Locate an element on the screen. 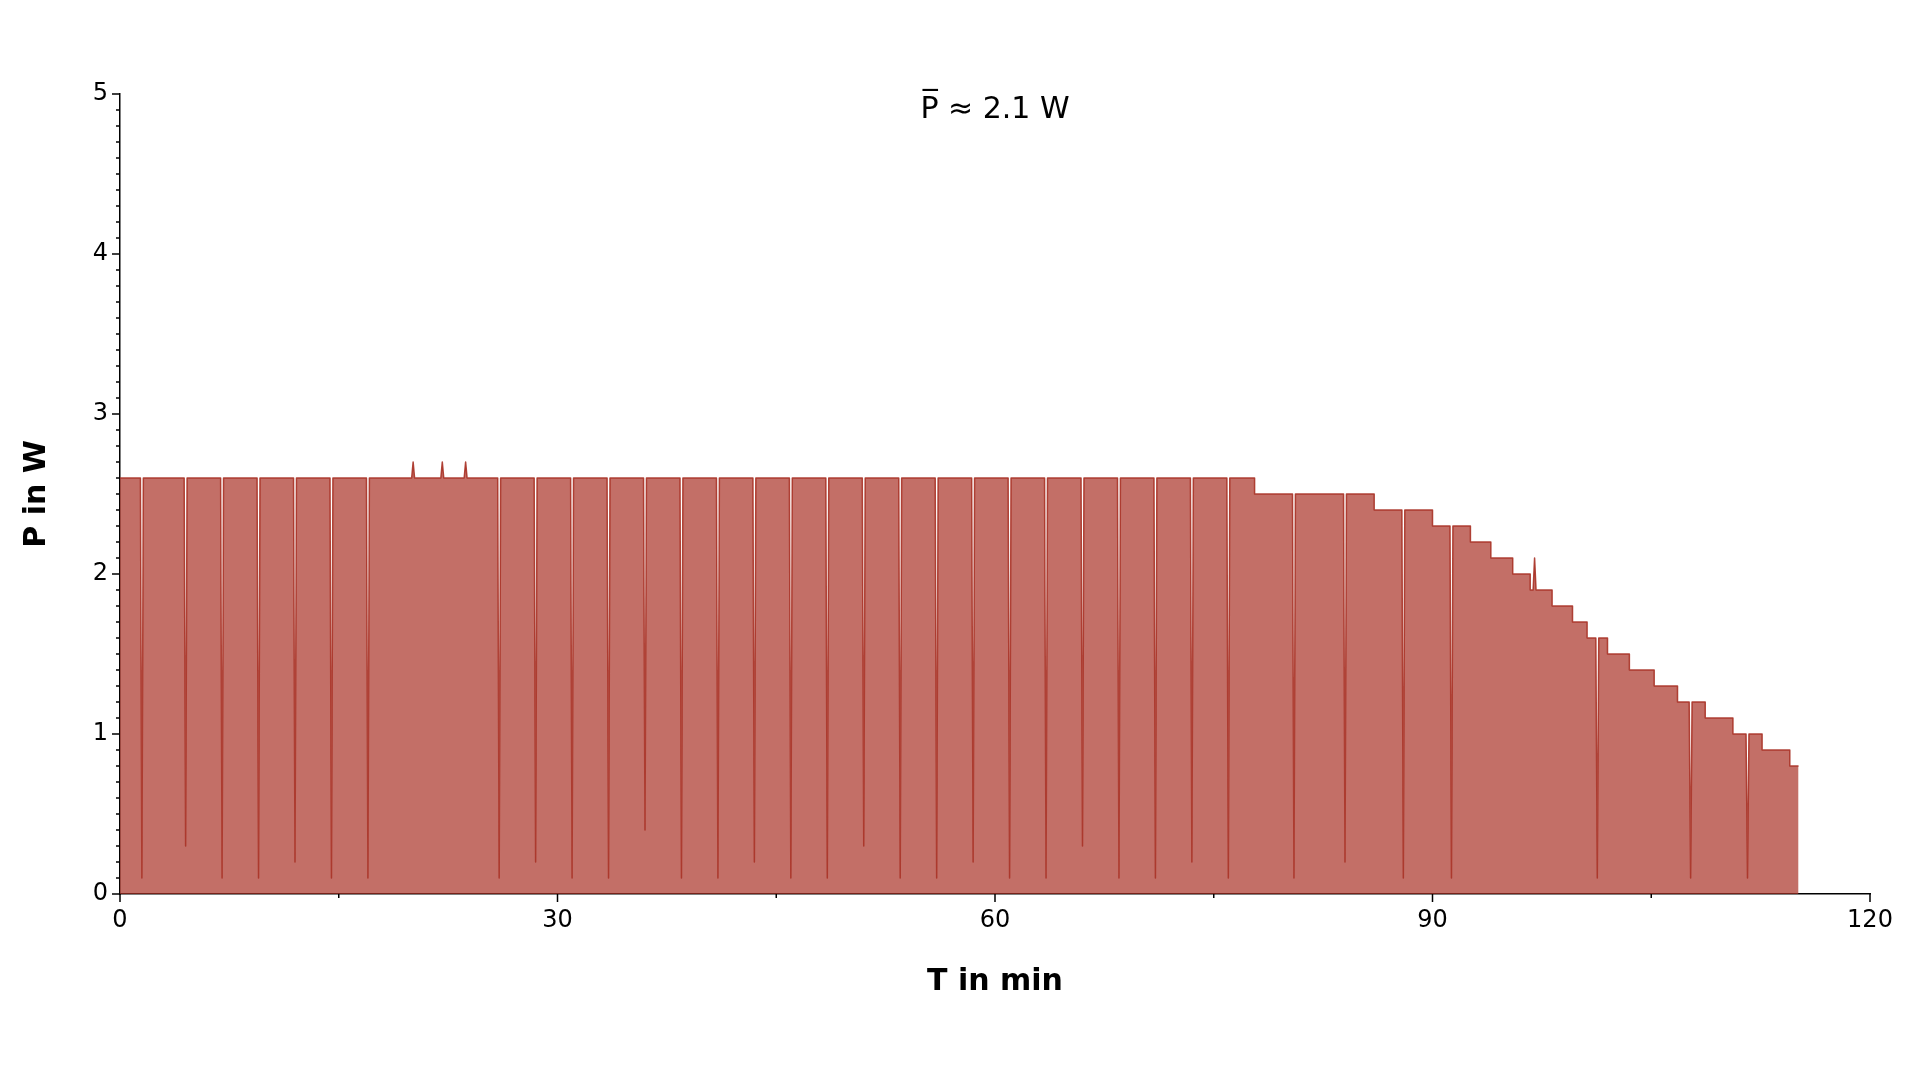 The width and height of the screenshot is (1920, 1081). x-tick-label: 30 is located at coordinates (557, 918).